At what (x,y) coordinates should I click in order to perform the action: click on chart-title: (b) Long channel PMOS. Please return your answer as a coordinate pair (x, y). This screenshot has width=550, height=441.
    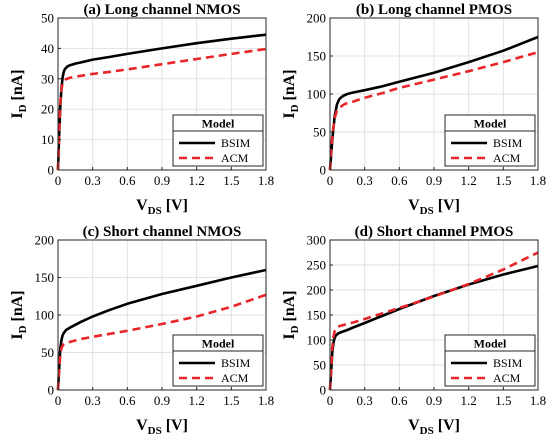
    Looking at the image, I should click on (434, 10).